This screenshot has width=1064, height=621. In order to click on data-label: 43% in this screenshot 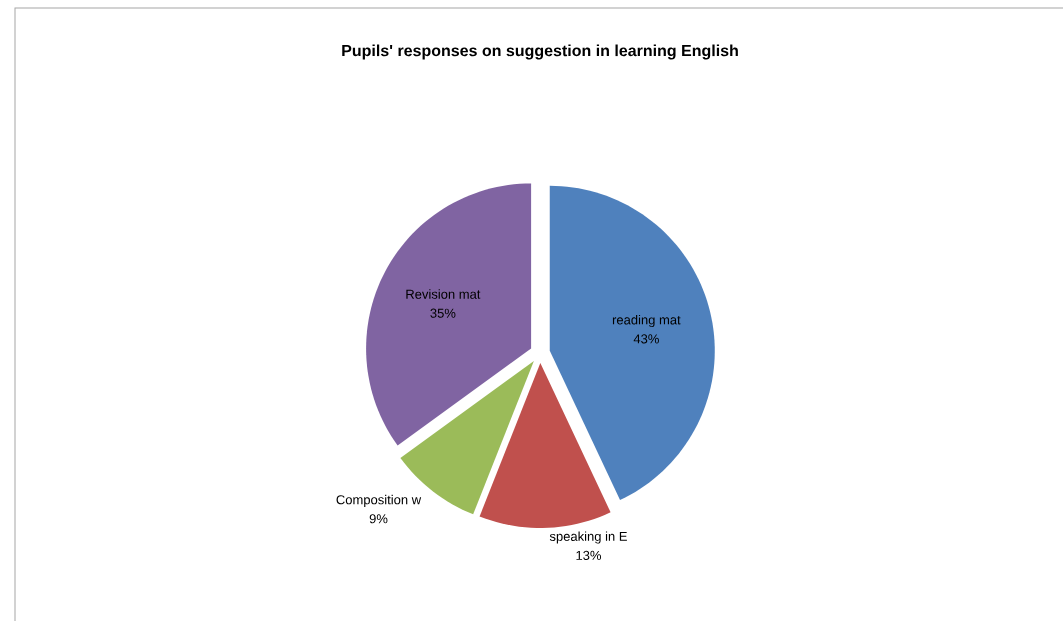, I will do `click(646, 339)`.